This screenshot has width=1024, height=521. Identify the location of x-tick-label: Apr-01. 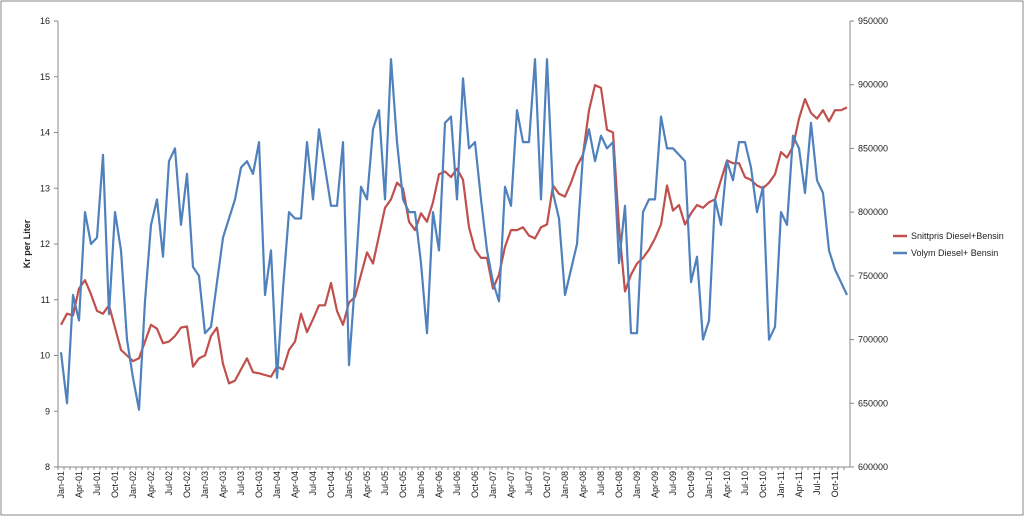
(79, 484).